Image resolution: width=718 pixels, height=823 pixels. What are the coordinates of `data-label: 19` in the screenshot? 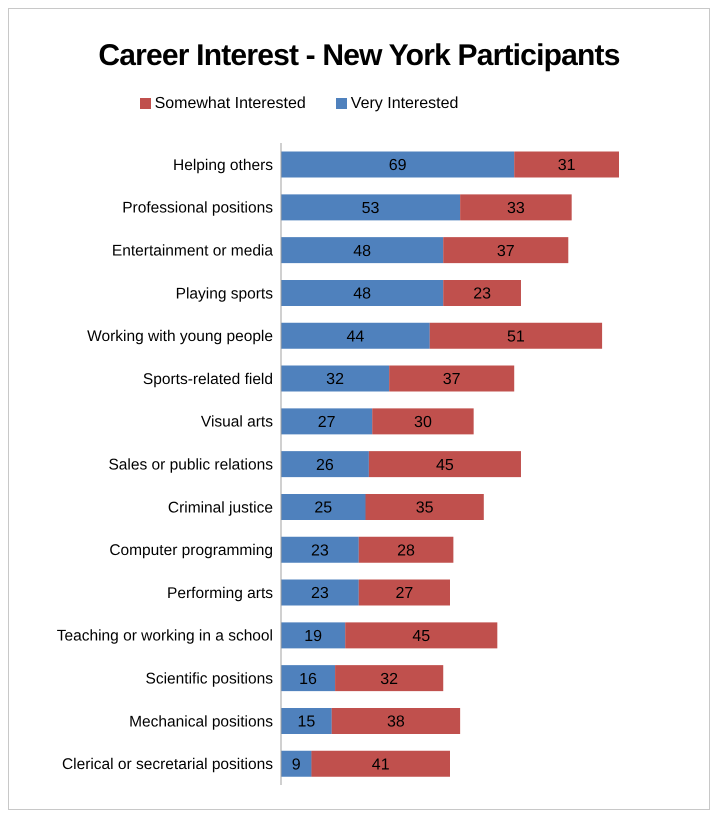 It's located at (313, 637).